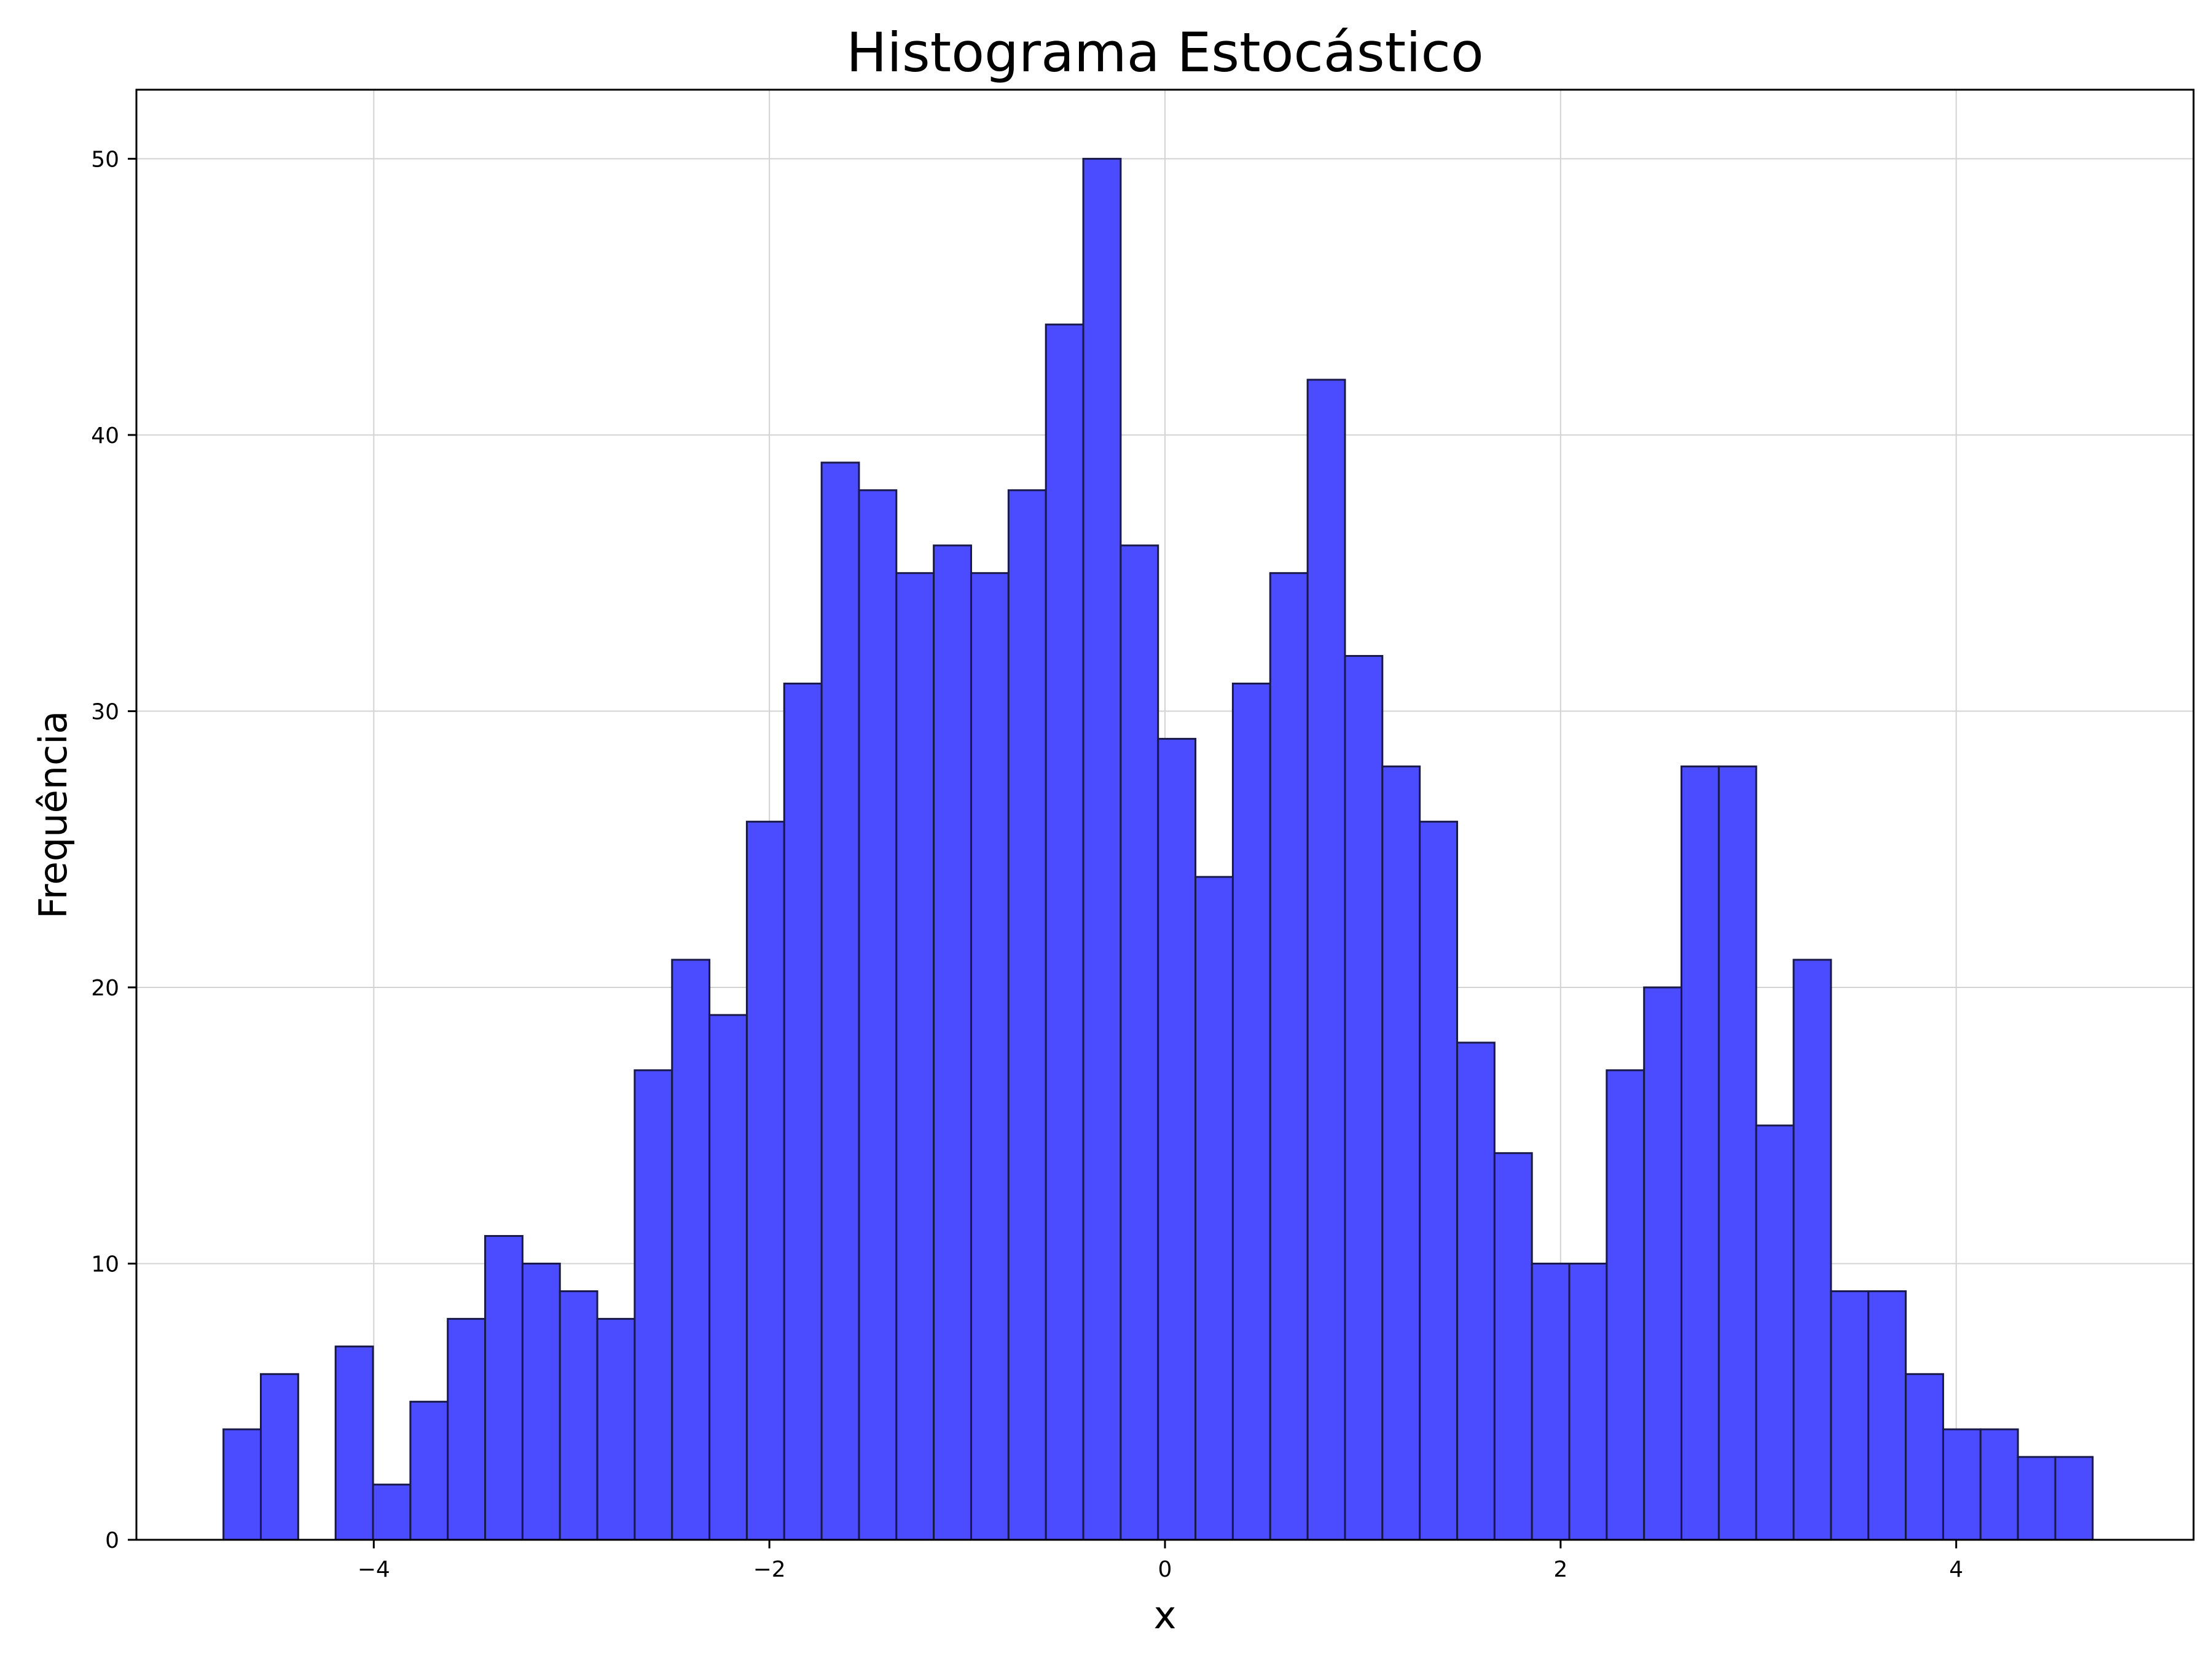  I want to click on chart-title: Histograma Estocástico, so click(1165, 52).